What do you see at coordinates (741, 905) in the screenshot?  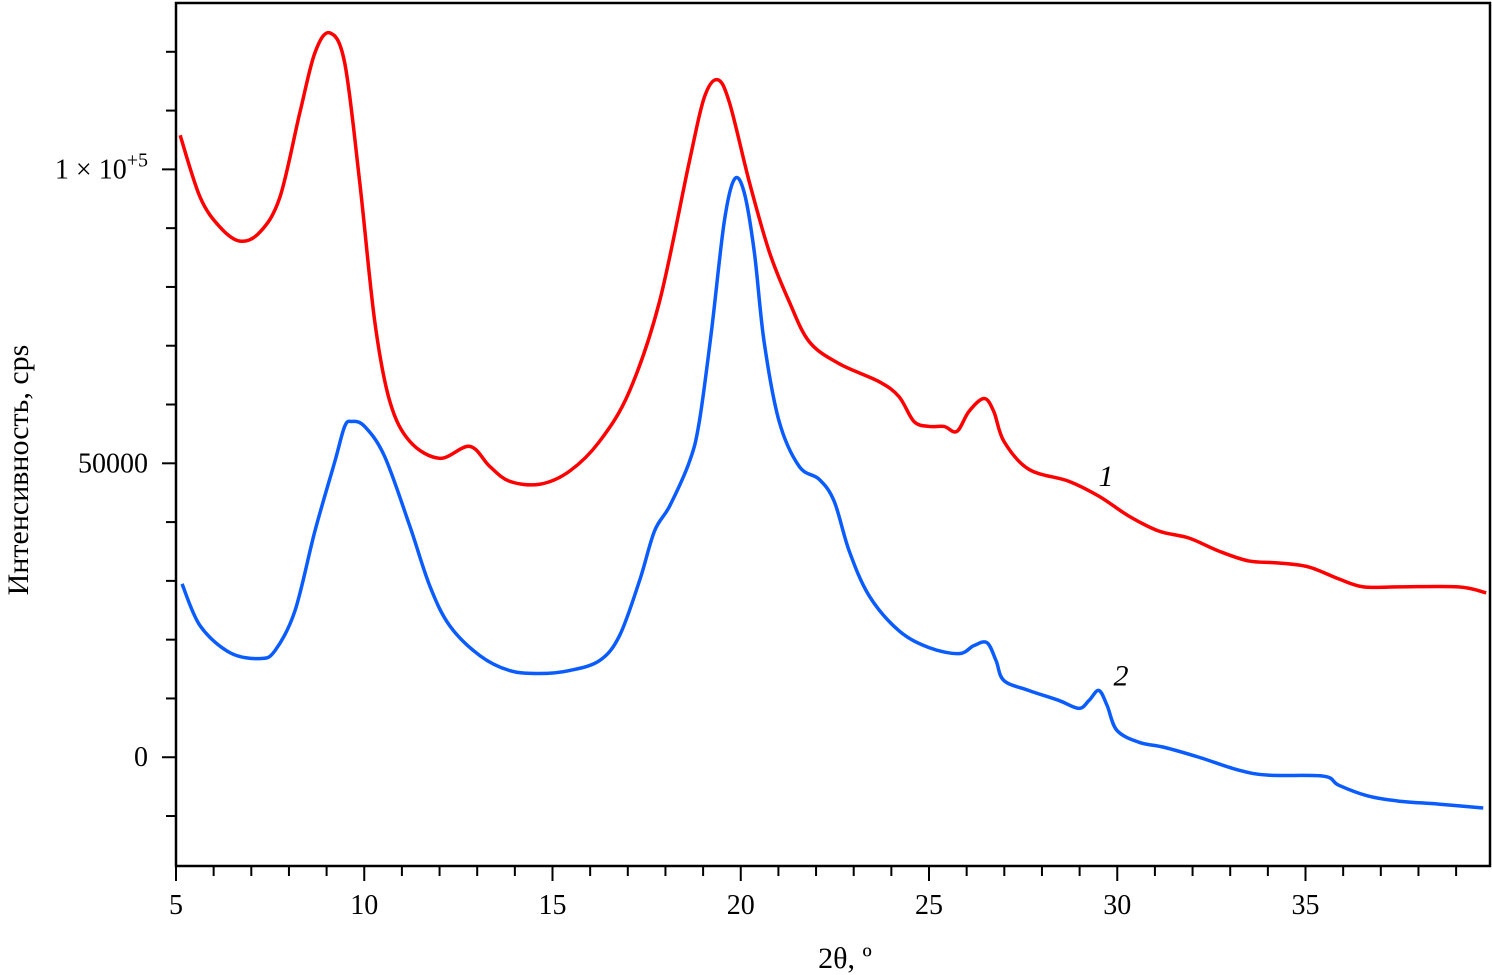 I see `x-tick-label: 20` at bounding box center [741, 905].